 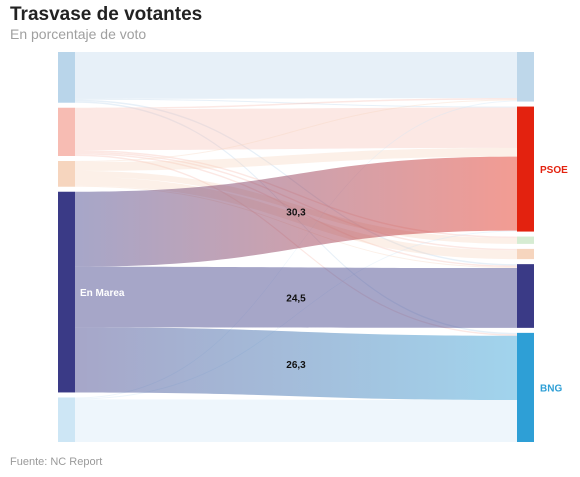 What do you see at coordinates (296, 299) in the screenshot?
I see `flow-value-label: 24,5` at bounding box center [296, 299].